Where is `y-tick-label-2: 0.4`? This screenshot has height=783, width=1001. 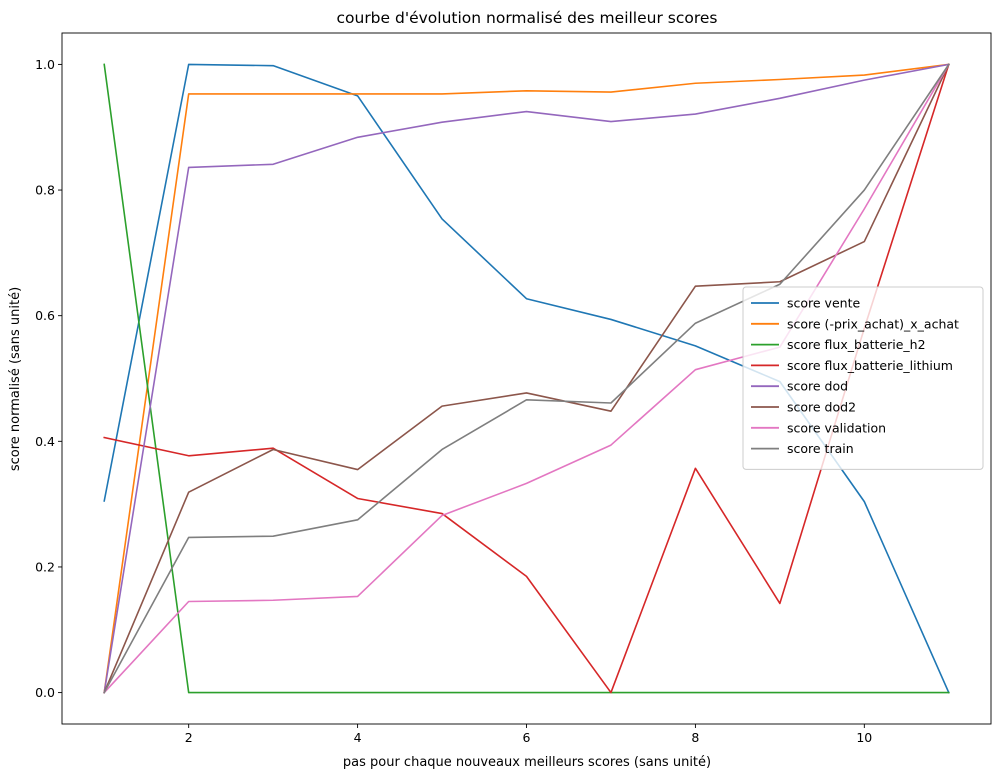
y-tick-label-2: 0.4 is located at coordinates (45, 441).